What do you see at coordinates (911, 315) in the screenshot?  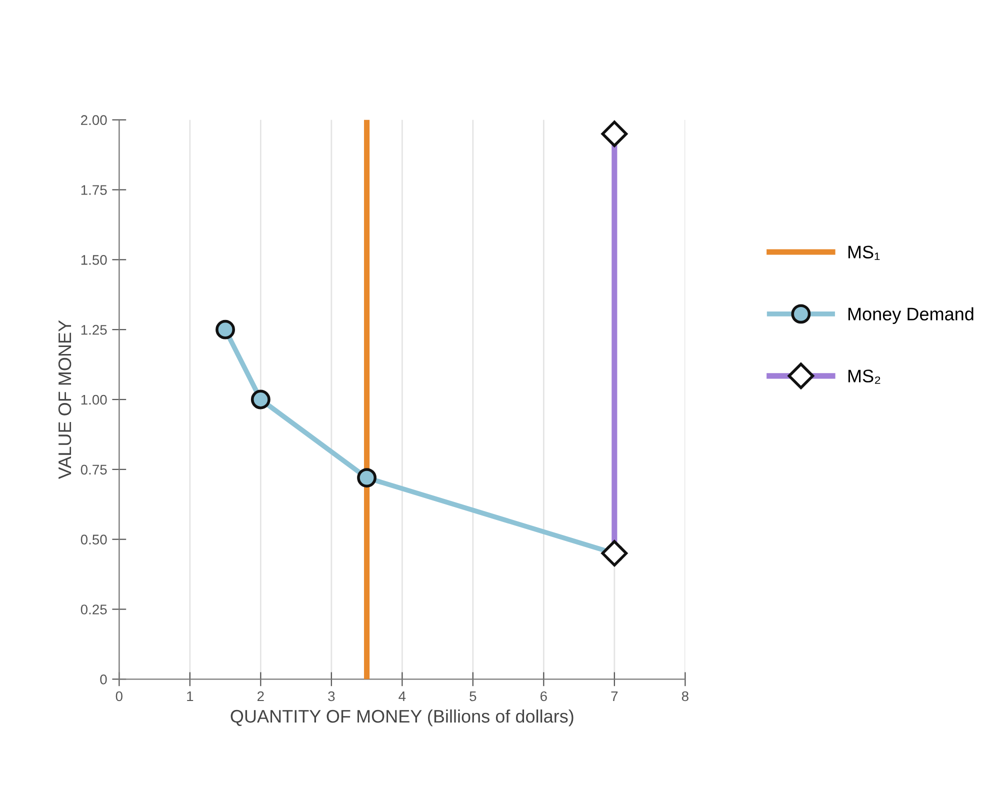 I see `legend-label: Money Demand` at bounding box center [911, 315].